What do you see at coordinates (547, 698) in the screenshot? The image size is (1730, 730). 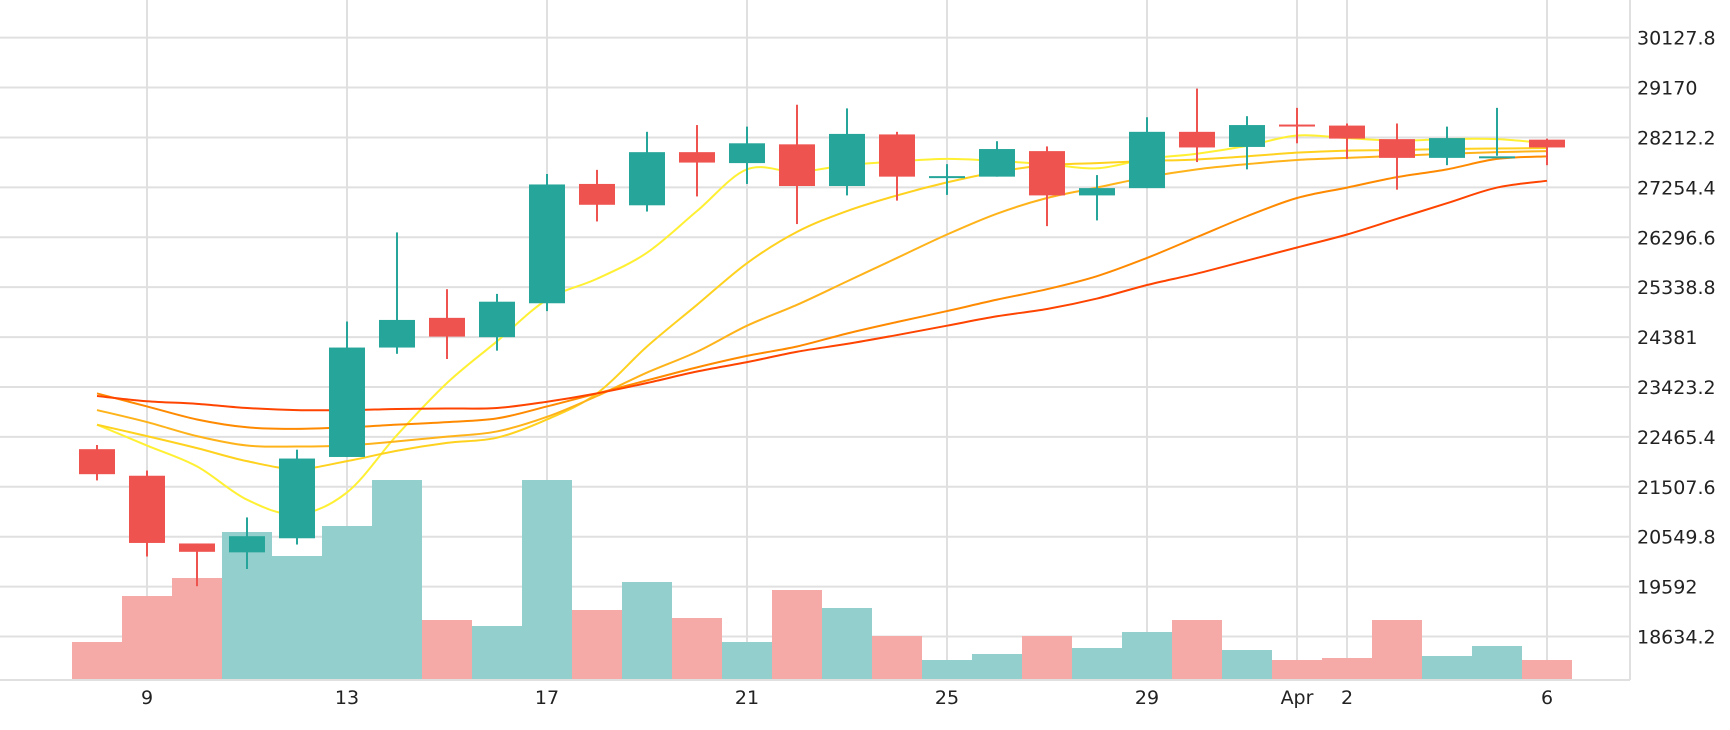 I see `x-tick-label: 17` at bounding box center [547, 698].